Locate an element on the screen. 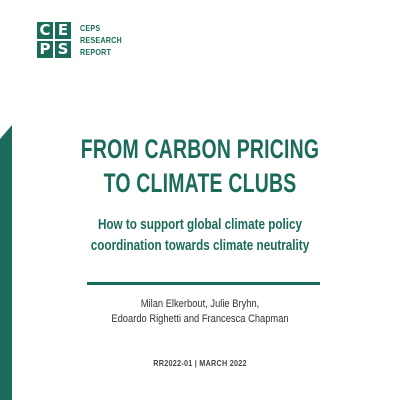  series-line-3: REPORT is located at coordinates (96, 52).